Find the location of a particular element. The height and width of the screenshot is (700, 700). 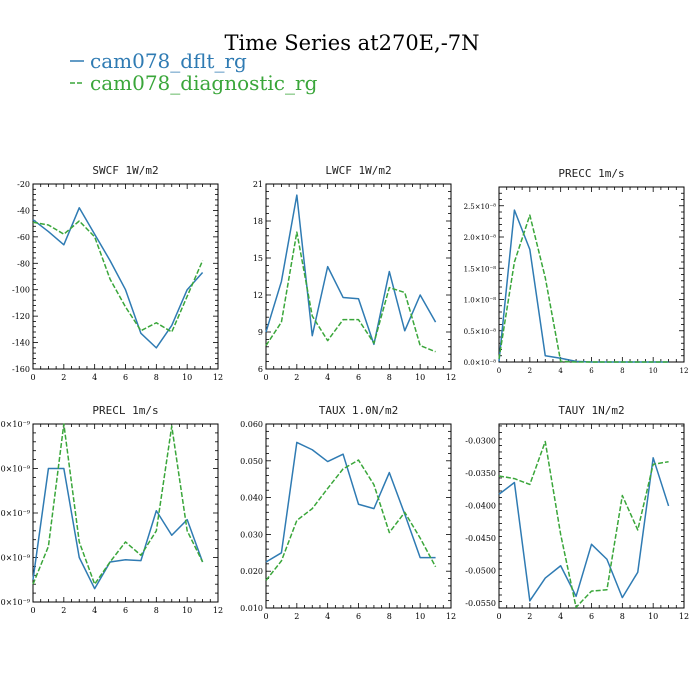

panel-title: TAUY 1N/m2 is located at coordinates (591, 410).